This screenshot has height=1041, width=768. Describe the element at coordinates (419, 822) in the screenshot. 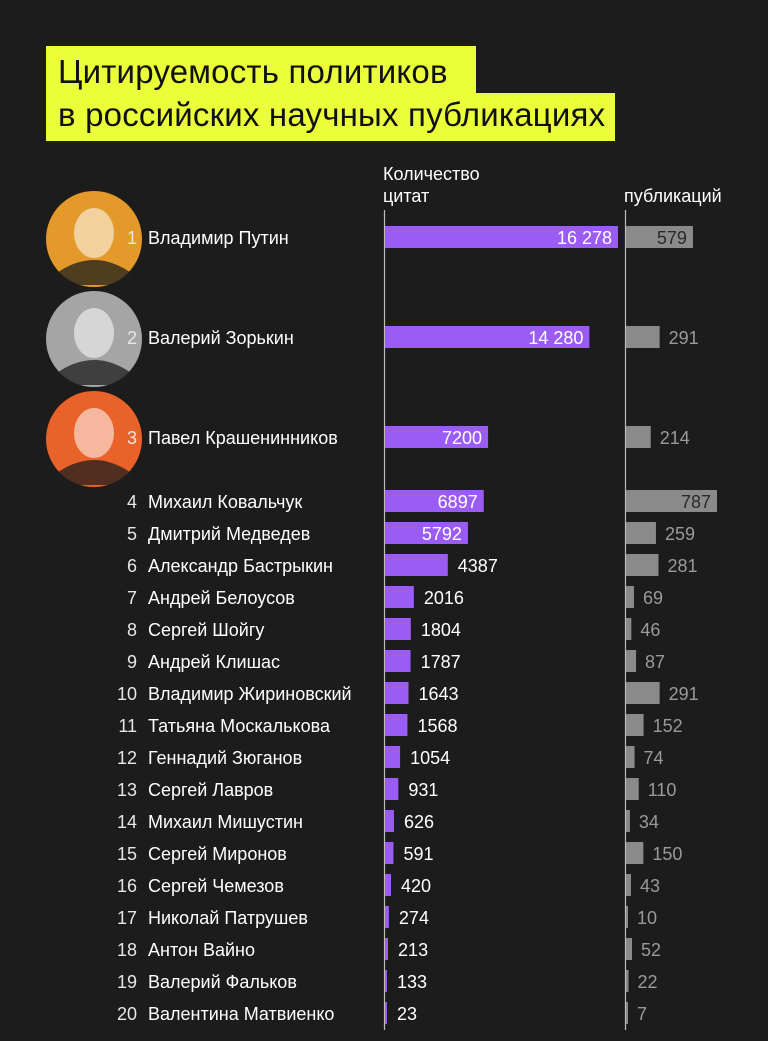

I see `citations-value-label: 626` at that location.